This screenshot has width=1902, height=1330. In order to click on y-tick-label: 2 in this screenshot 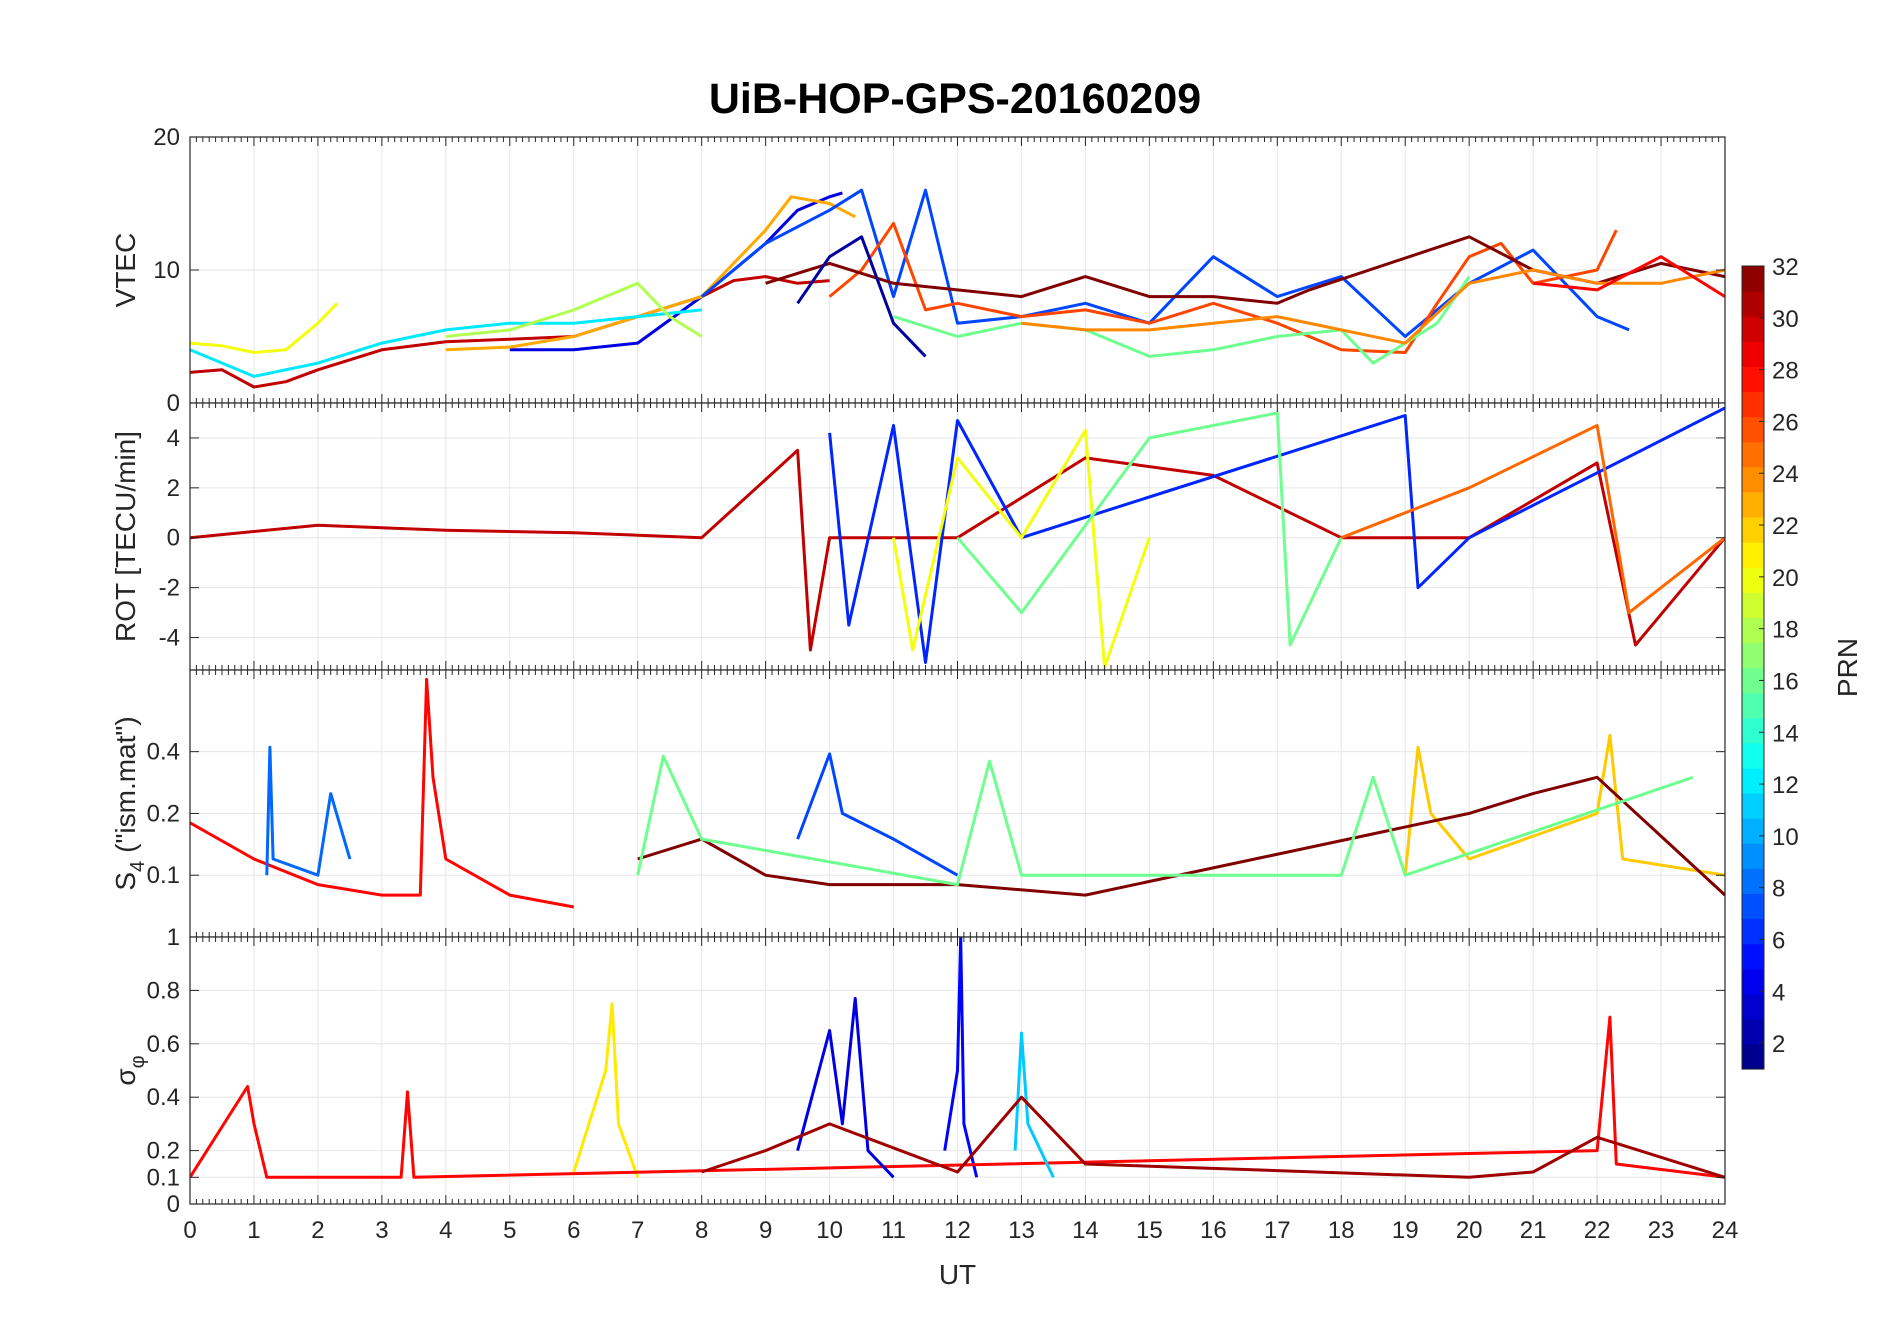, I will do `click(173, 488)`.